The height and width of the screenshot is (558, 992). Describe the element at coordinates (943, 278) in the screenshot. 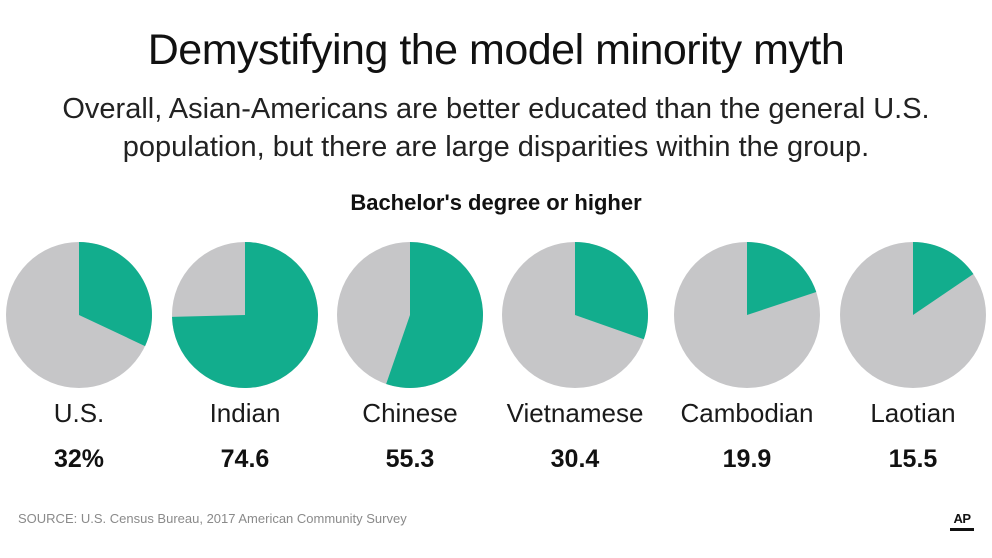

I see `pie-slice-laotian` at that location.